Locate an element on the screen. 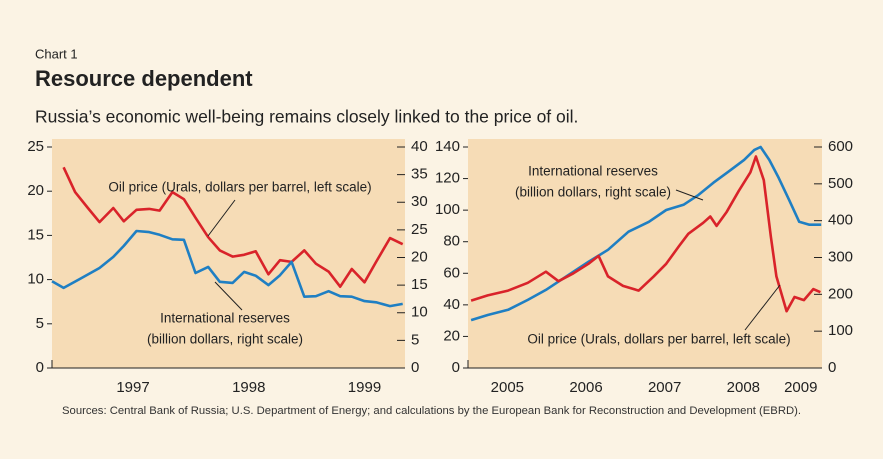  y2-tick-label: 200 is located at coordinates (840, 293).